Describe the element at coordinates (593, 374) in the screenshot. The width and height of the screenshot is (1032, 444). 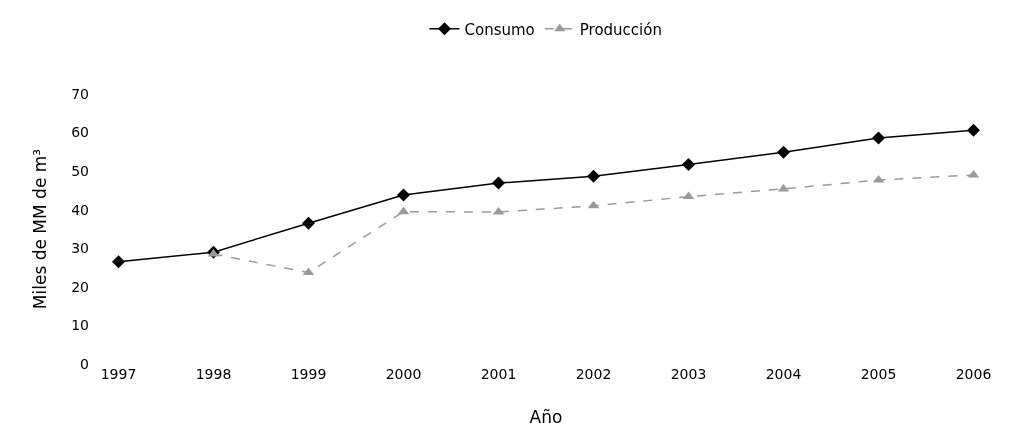
I see `x-tick-label: 2002` at that location.